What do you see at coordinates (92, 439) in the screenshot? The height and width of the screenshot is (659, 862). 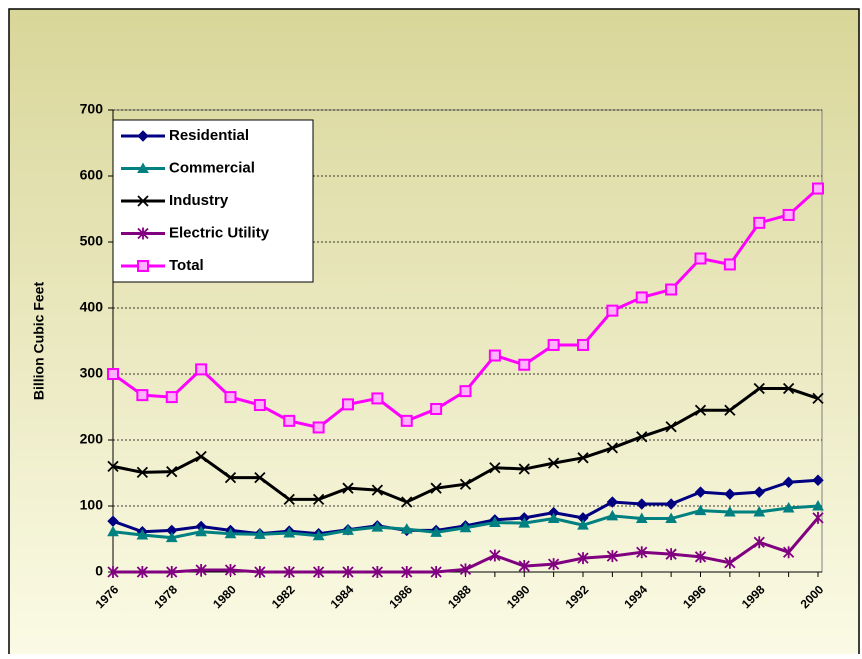 I see `y-tick-label: 200` at bounding box center [92, 439].